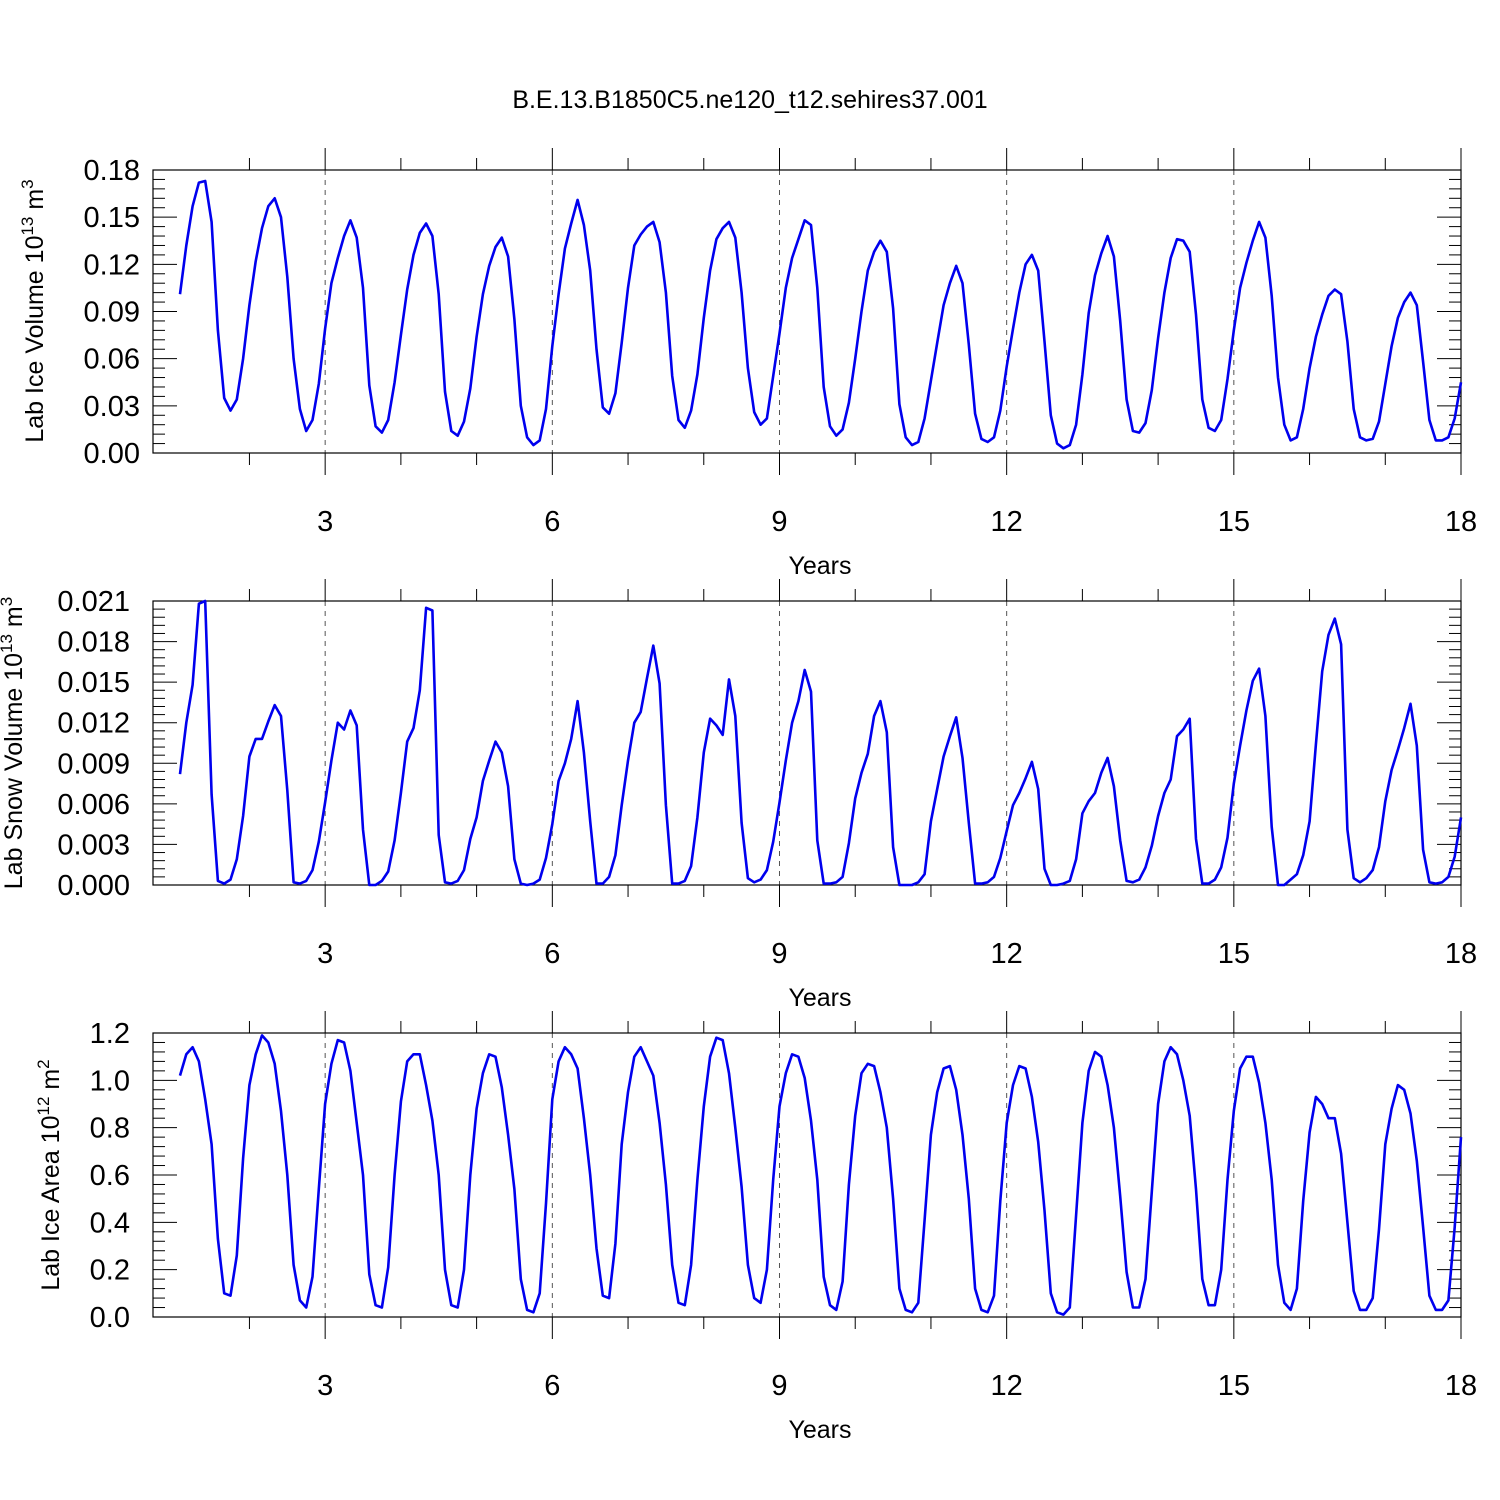 The height and width of the screenshot is (1500, 1500). Describe the element at coordinates (93, 683) in the screenshot. I see `y-tick-label: 0.015` at that location.